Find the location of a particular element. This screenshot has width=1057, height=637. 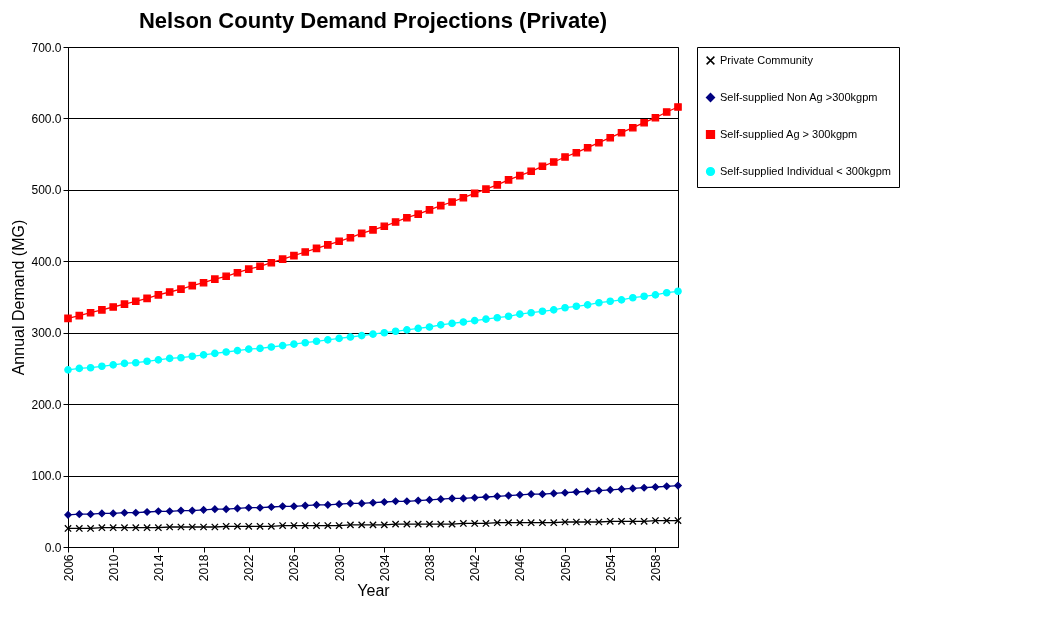

y-axis-title: Annual Demand (MG) is located at coordinates (19, 297).